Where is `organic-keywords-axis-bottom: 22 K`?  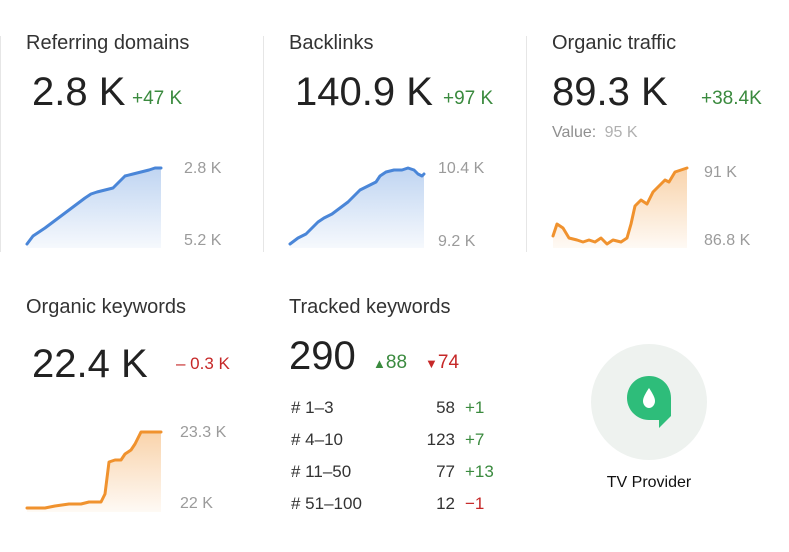
organic-keywords-axis-bottom: 22 K is located at coordinates (196, 503).